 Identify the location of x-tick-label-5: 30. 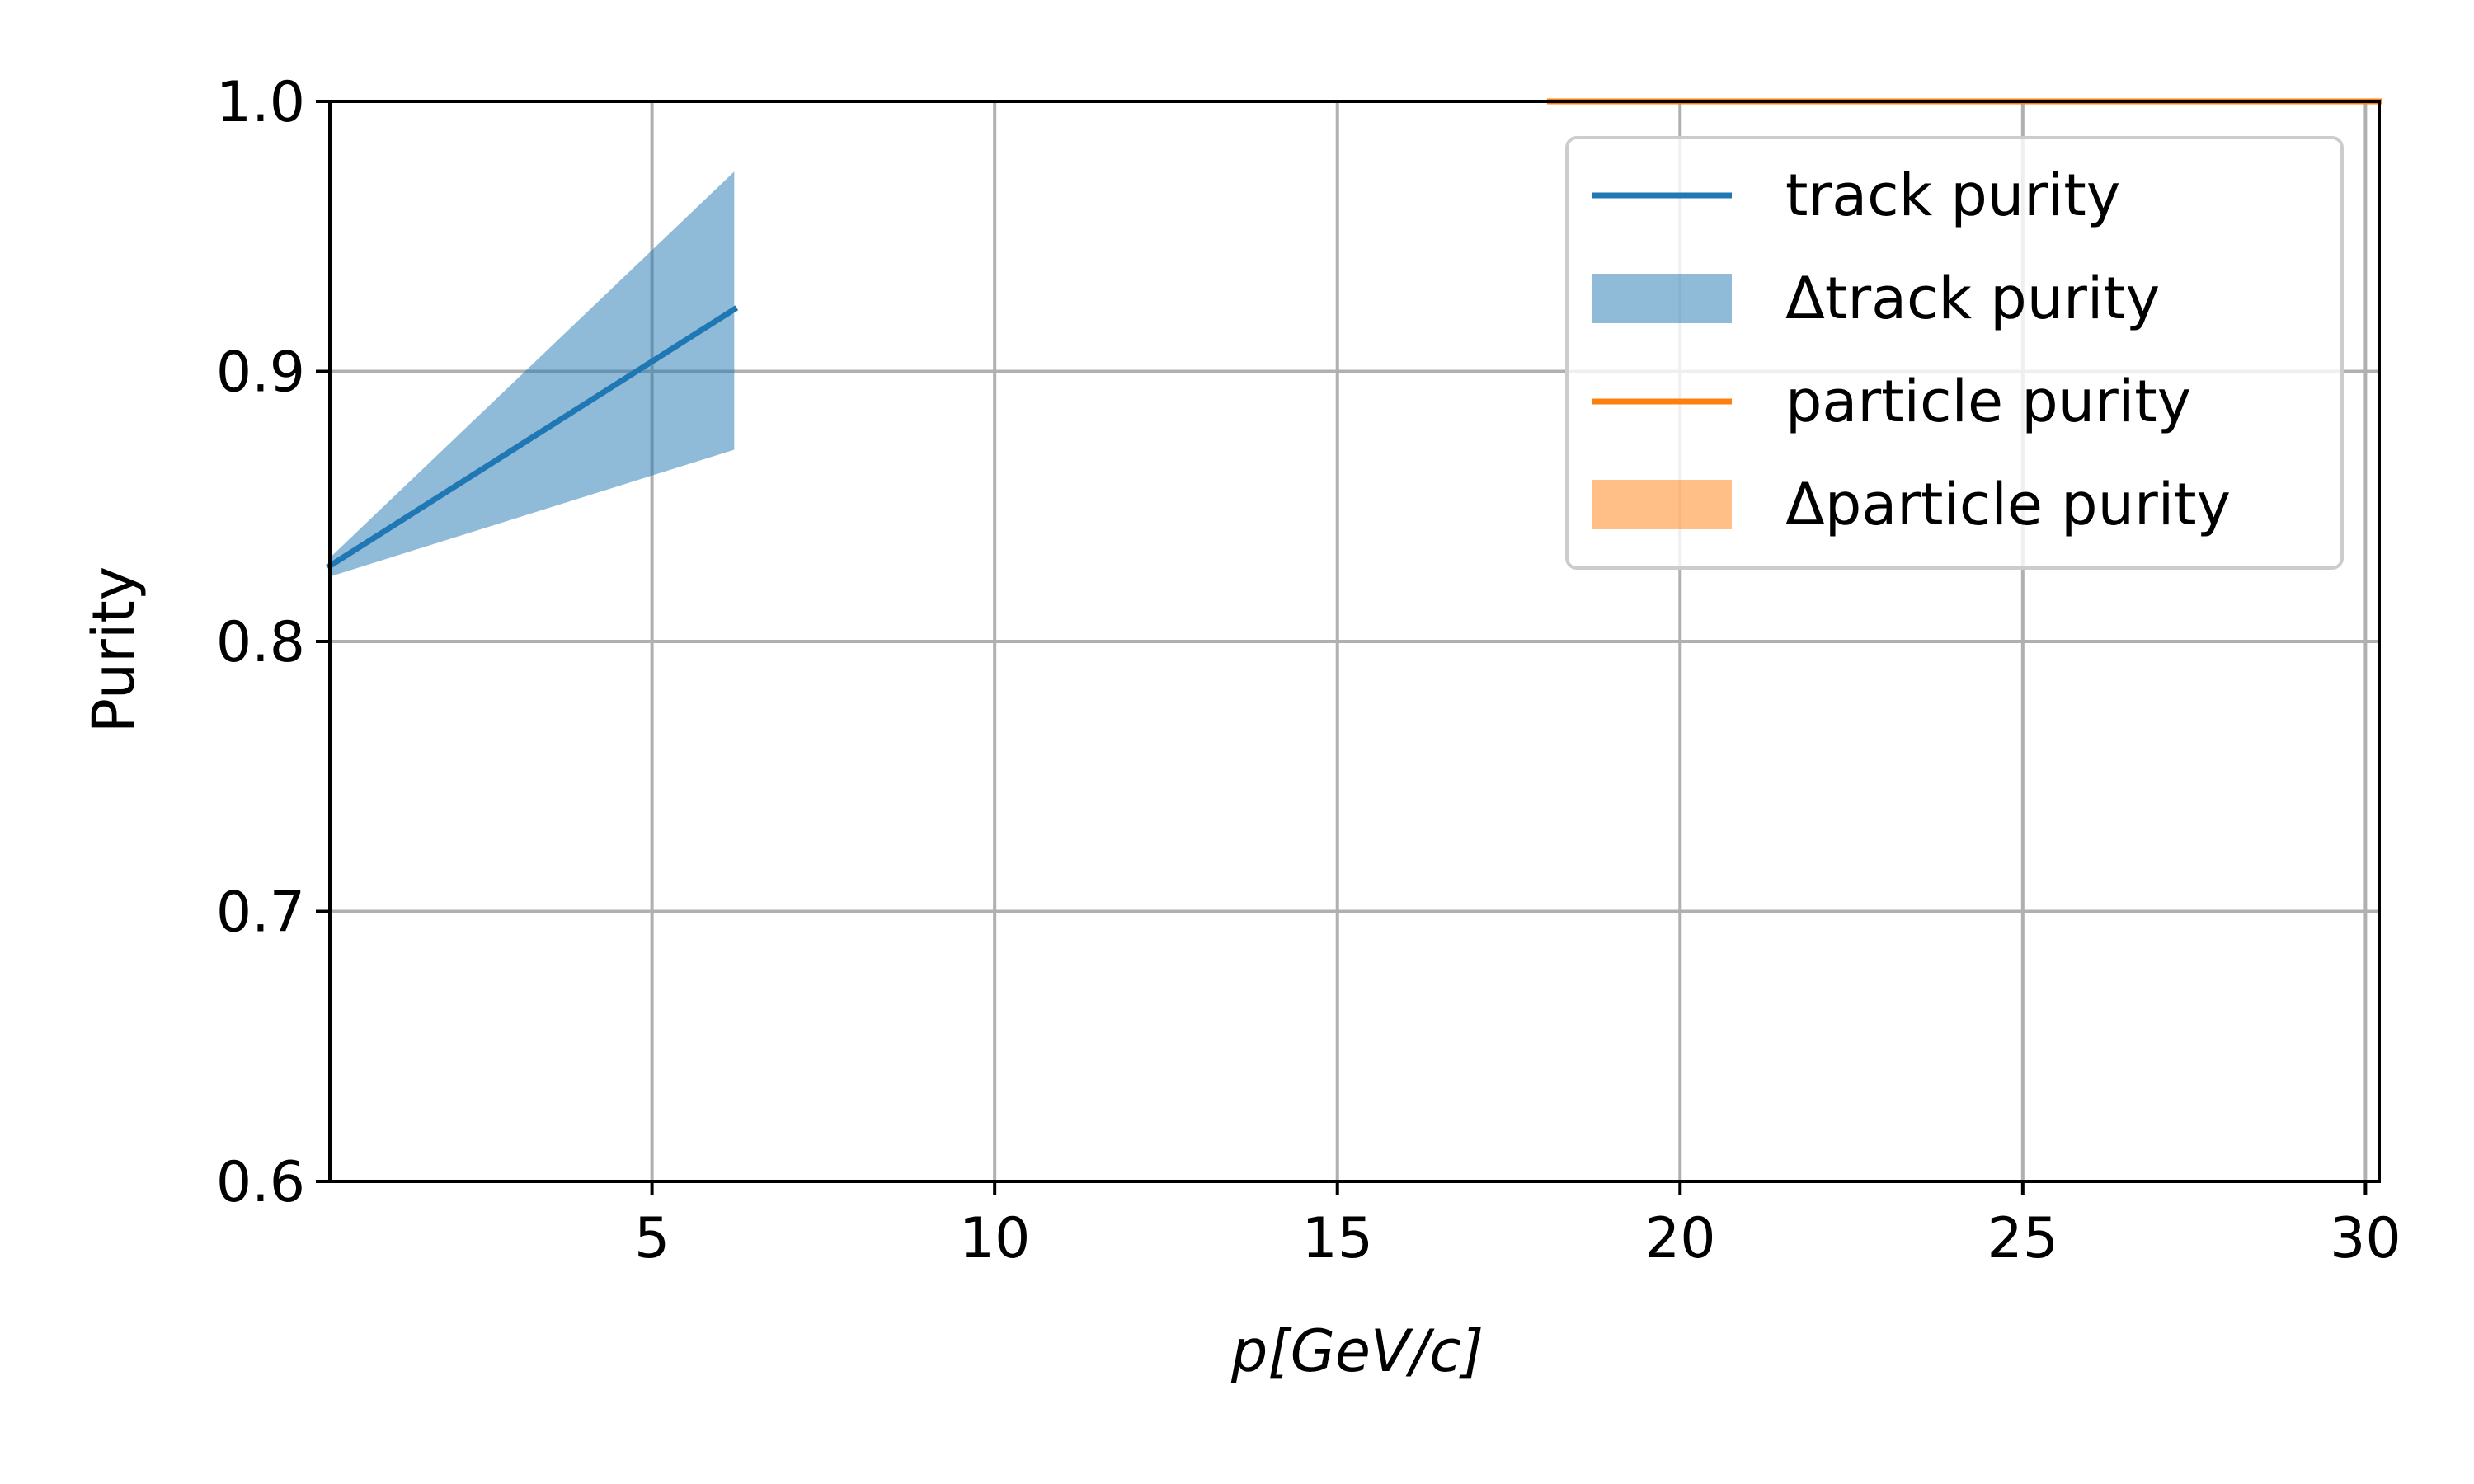
(2365, 1238).